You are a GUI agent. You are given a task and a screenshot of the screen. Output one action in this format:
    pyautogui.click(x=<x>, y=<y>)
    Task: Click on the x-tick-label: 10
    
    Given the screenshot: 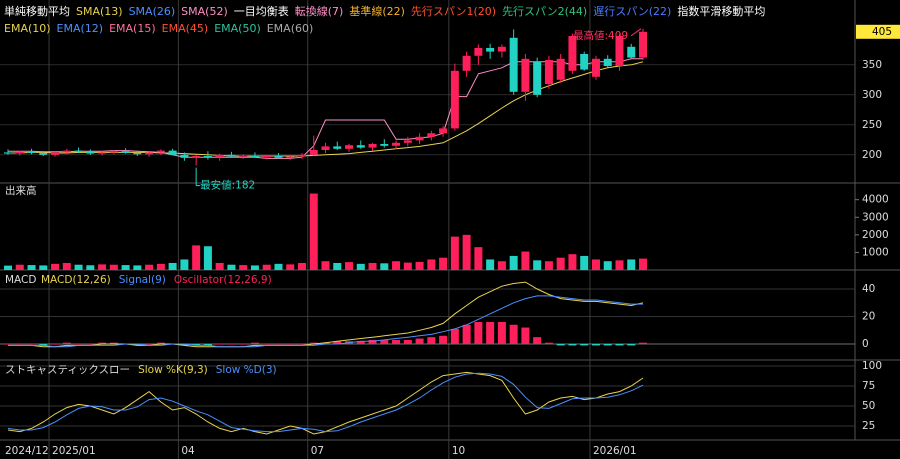 What is the action you would take?
    pyautogui.click(x=458, y=451)
    